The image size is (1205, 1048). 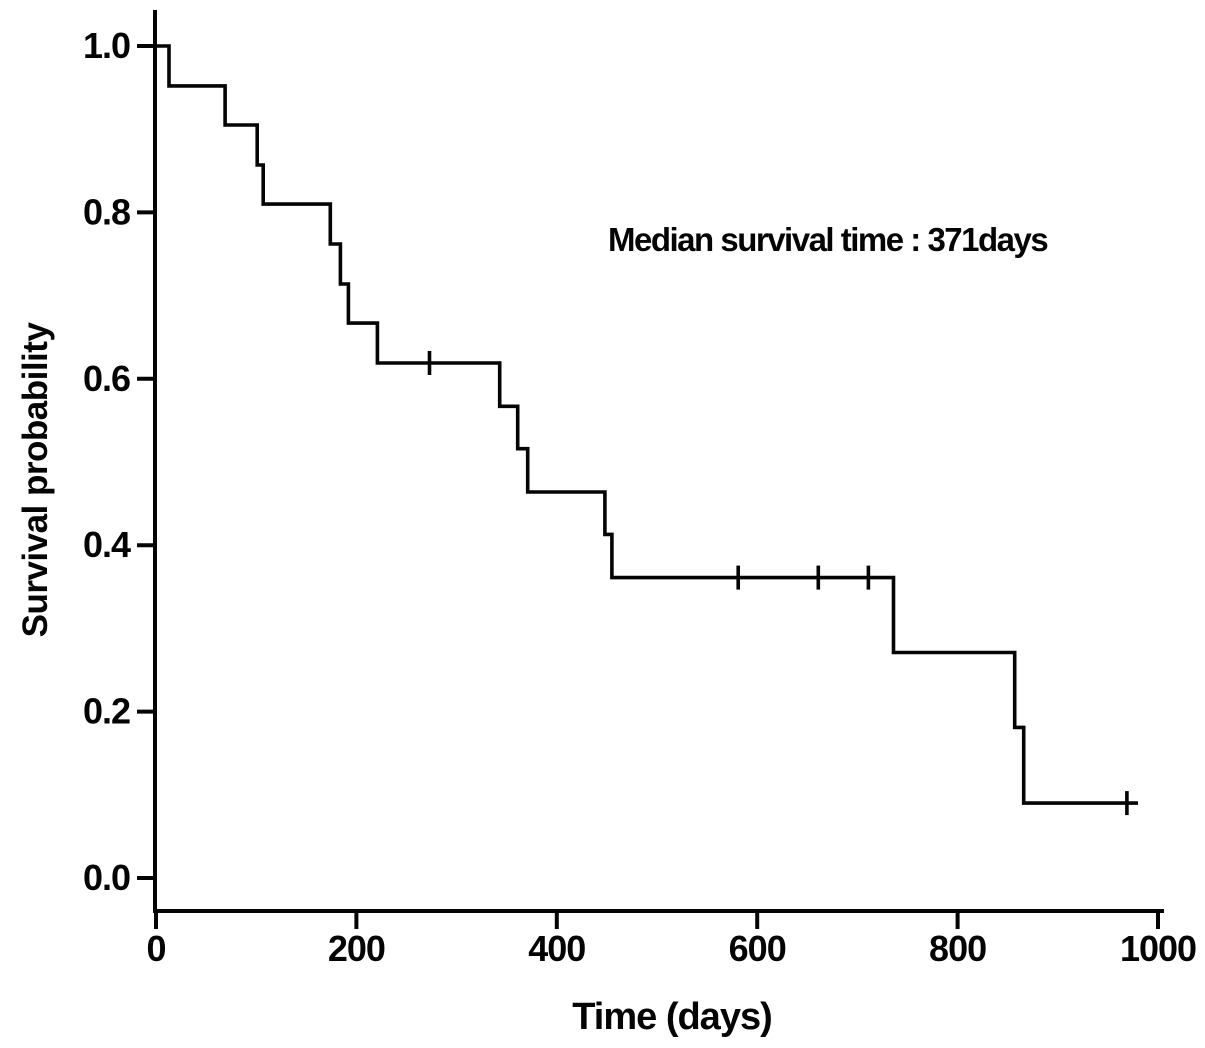 What do you see at coordinates (35, 480) in the screenshot?
I see `y-axis-title: Survival probability` at bounding box center [35, 480].